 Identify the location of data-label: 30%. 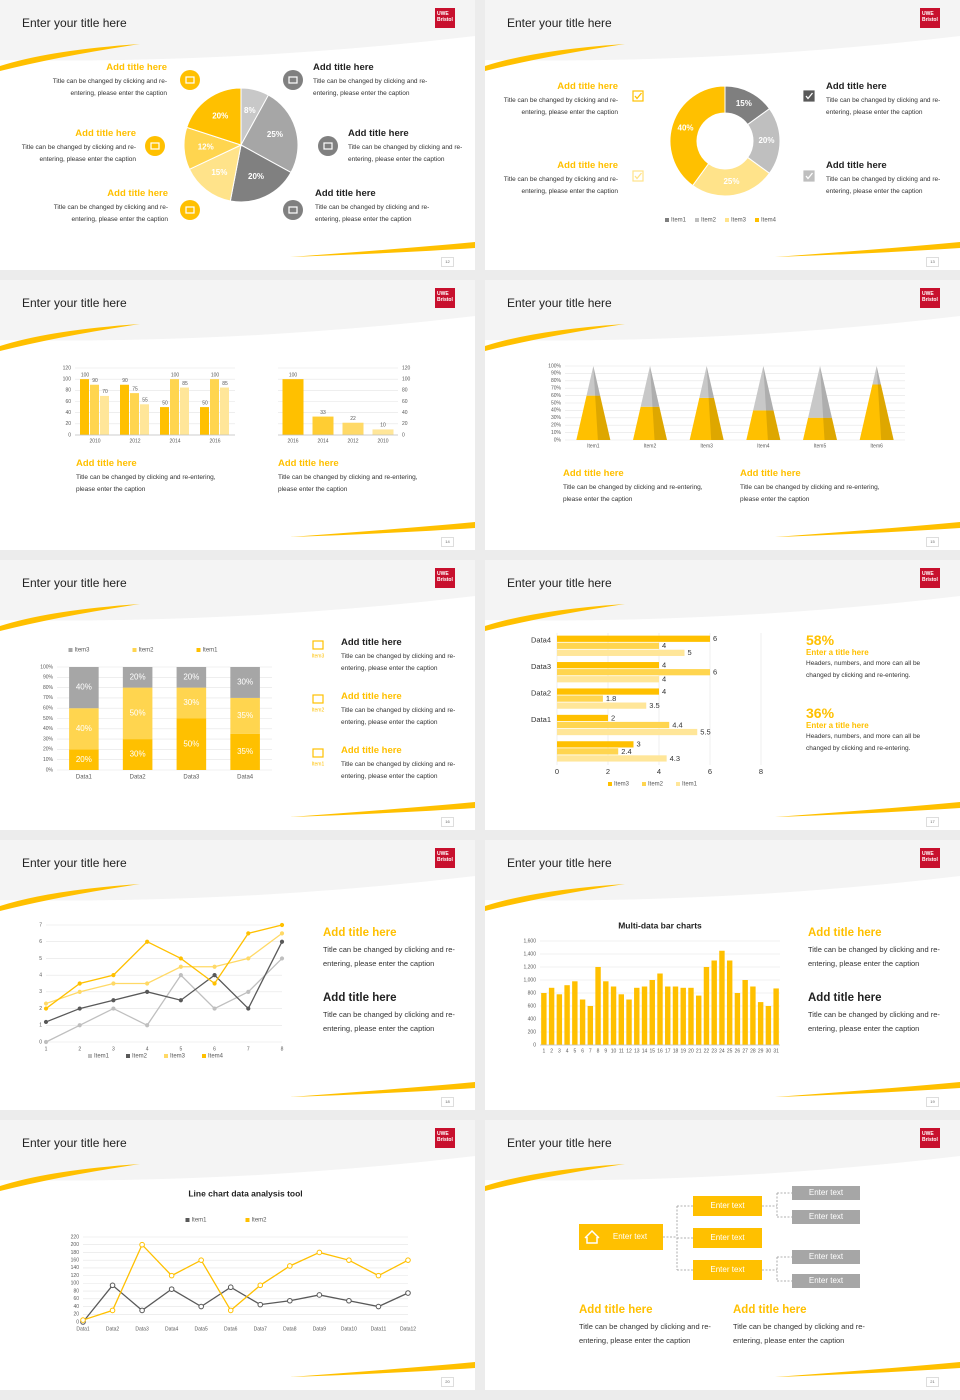
(138, 754).